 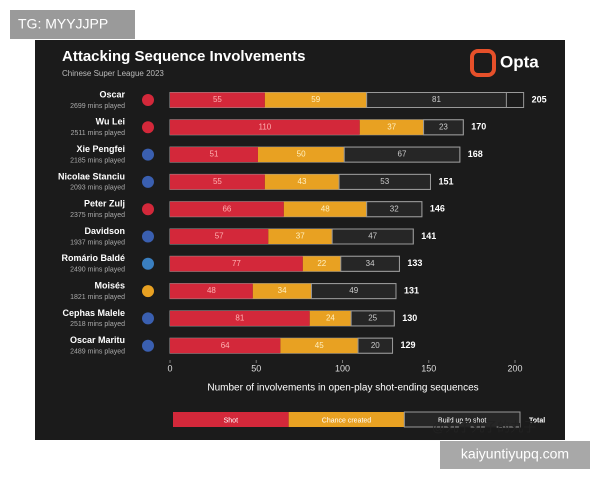 I want to click on watermark-text: TG: MYYJJPP, so click(x=63, y=24).